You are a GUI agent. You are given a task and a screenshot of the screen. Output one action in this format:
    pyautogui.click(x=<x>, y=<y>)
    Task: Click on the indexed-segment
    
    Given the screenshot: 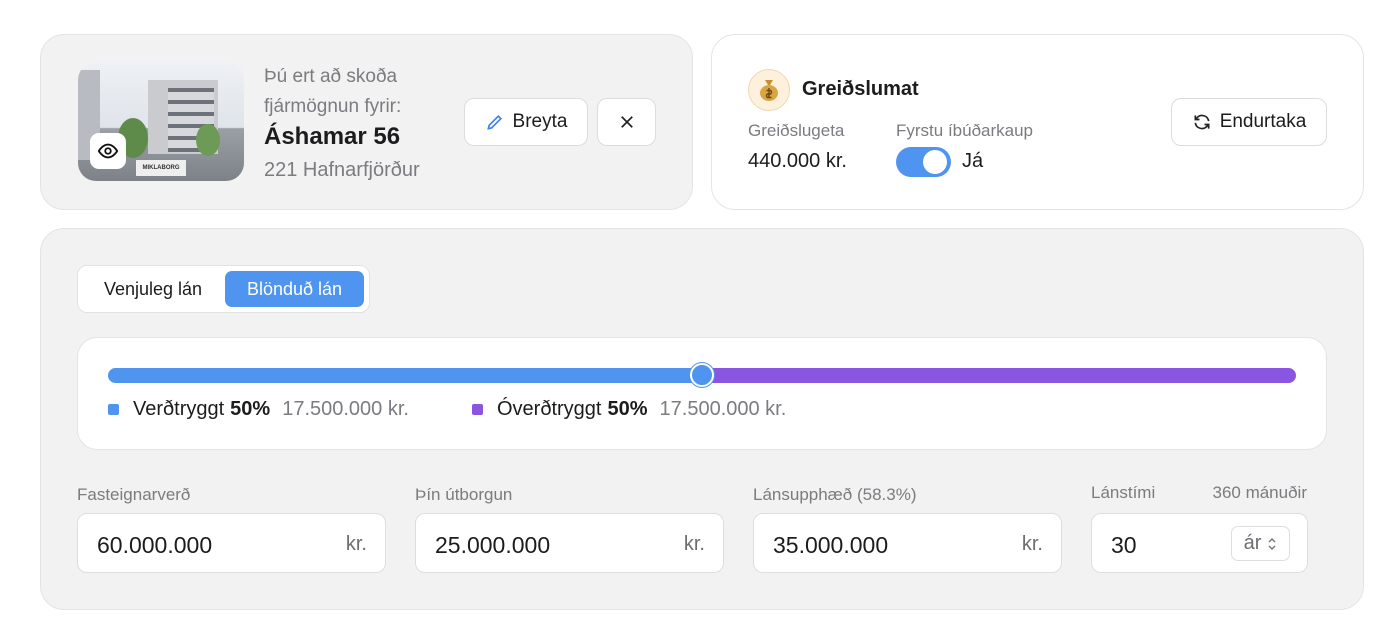 What is the action you would take?
    pyautogui.click(x=405, y=375)
    